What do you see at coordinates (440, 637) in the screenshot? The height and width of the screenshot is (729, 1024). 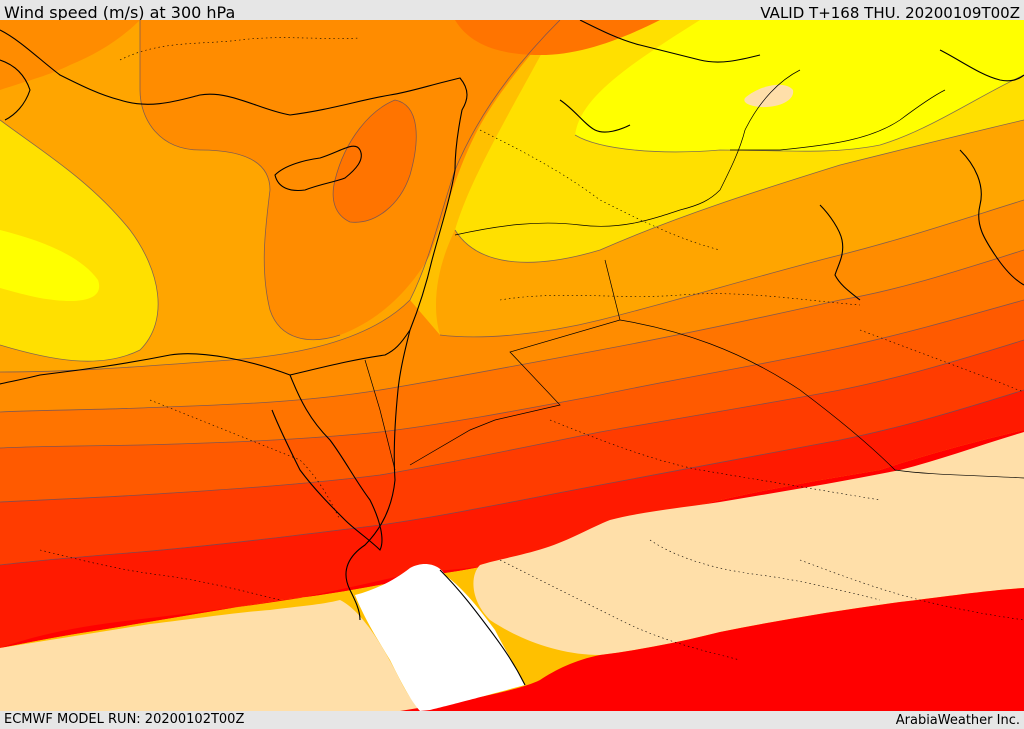 I see `red-sea-area` at bounding box center [440, 637].